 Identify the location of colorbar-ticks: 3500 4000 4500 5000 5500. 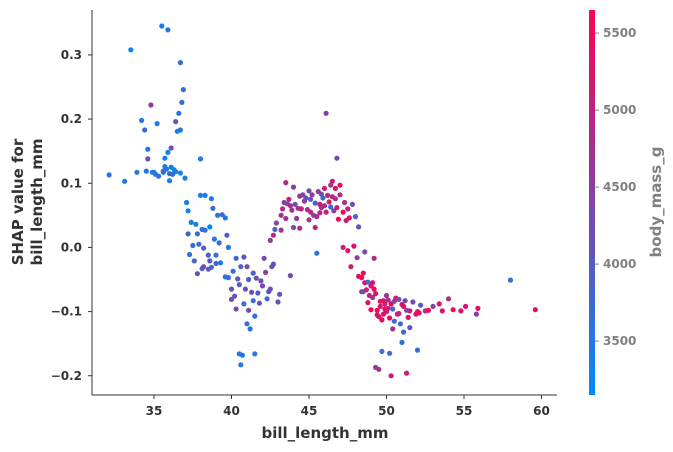
(615, 187).